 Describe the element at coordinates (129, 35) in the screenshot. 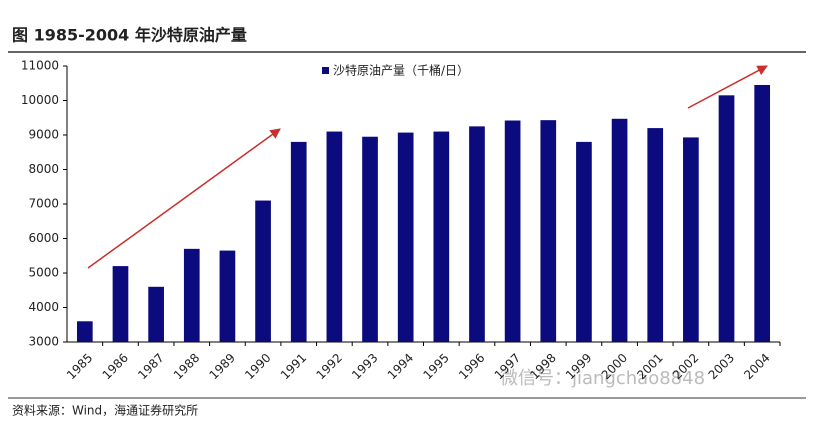

I see `chart-title: 图 1985-2004 年沙特原油产量` at that location.